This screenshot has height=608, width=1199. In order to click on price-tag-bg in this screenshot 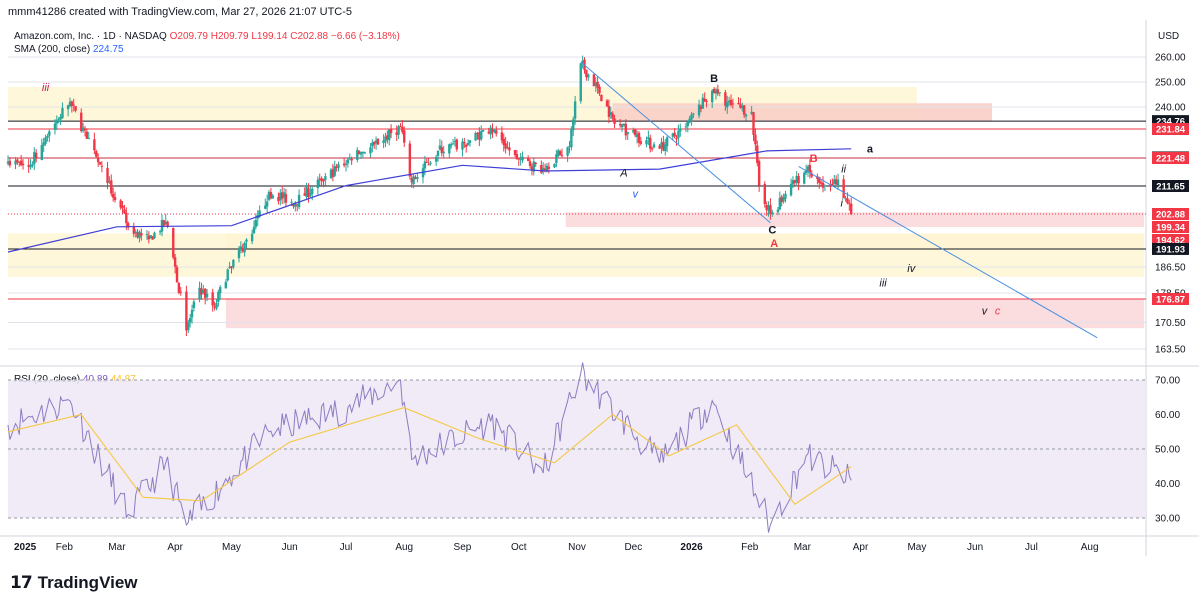, I will do `click(1170, 248)`.